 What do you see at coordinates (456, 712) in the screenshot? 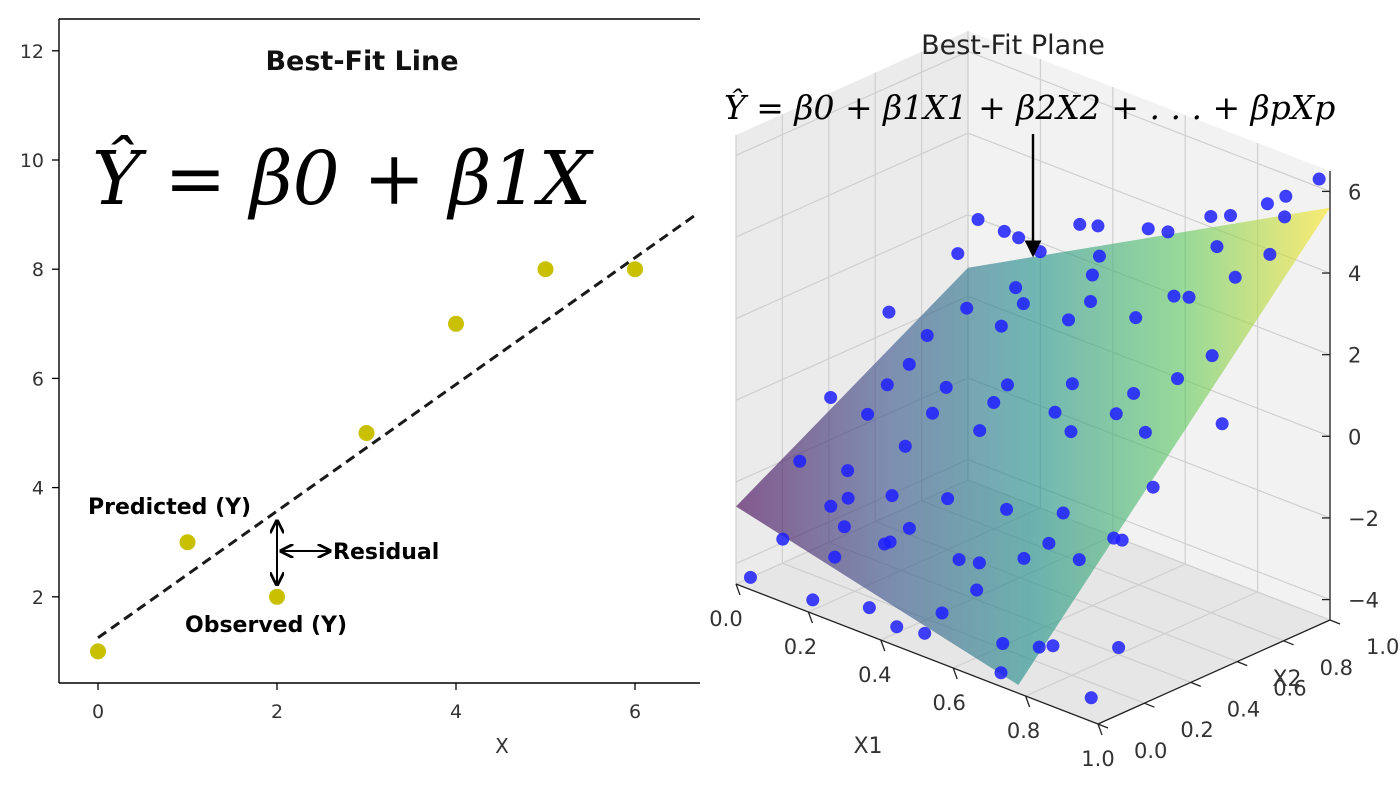
I see `x-tick-label: 4` at bounding box center [456, 712].